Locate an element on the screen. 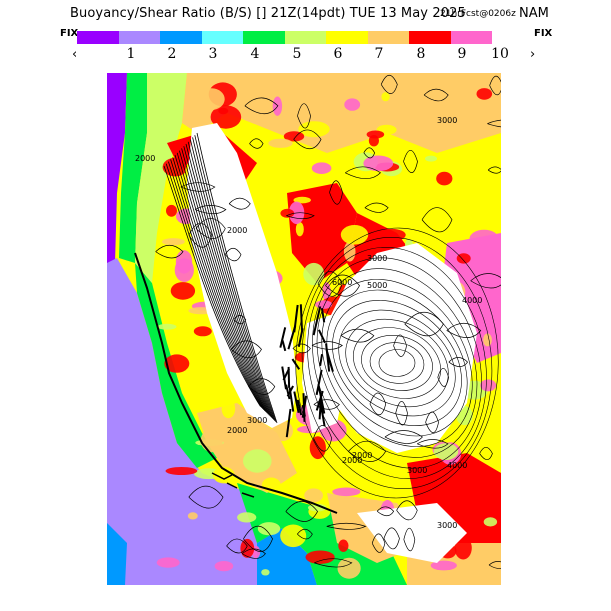  next-arrow-button: › is located at coordinates (533, 54).